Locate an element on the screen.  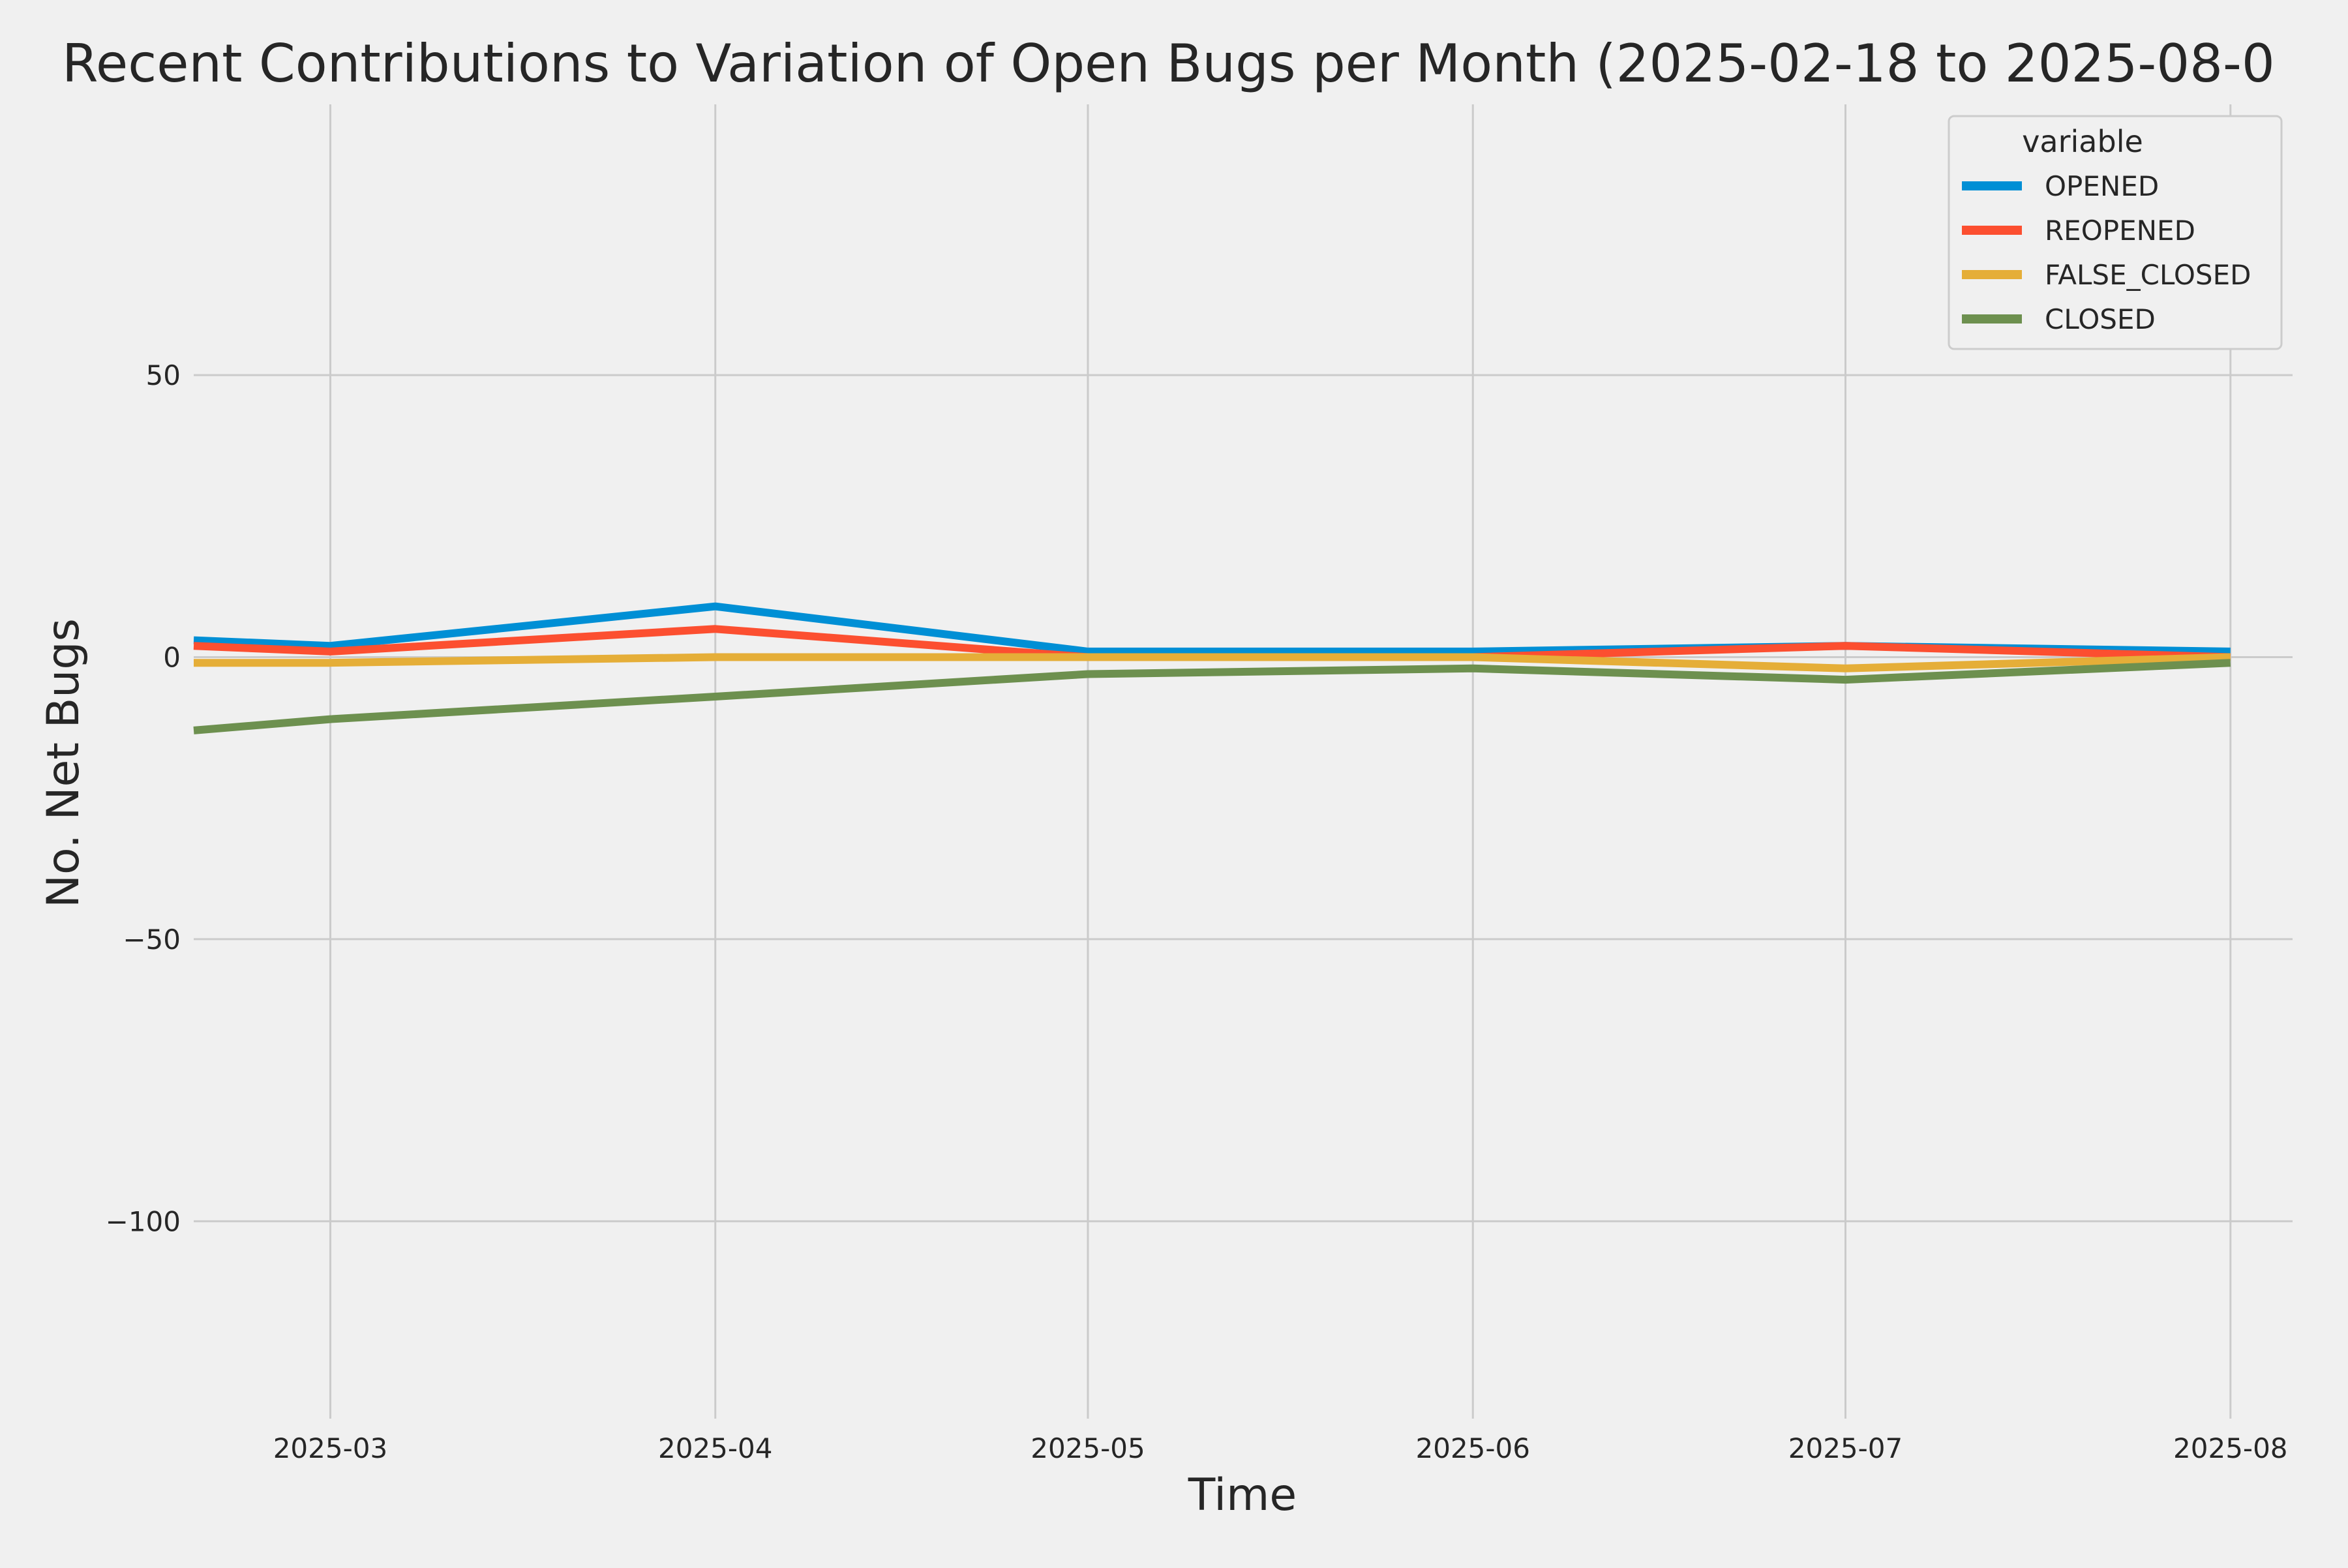
legend-entry-label: OPENED is located at coordinates (2102, 186).